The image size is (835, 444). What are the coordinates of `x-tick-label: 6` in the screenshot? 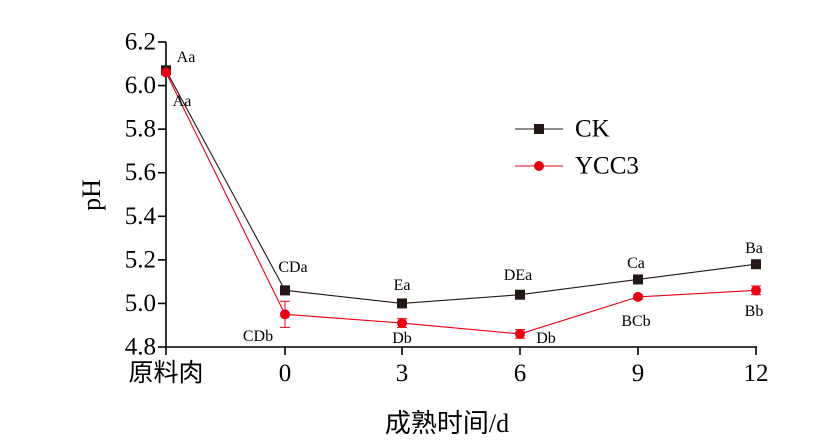 It's located at (520, 373).